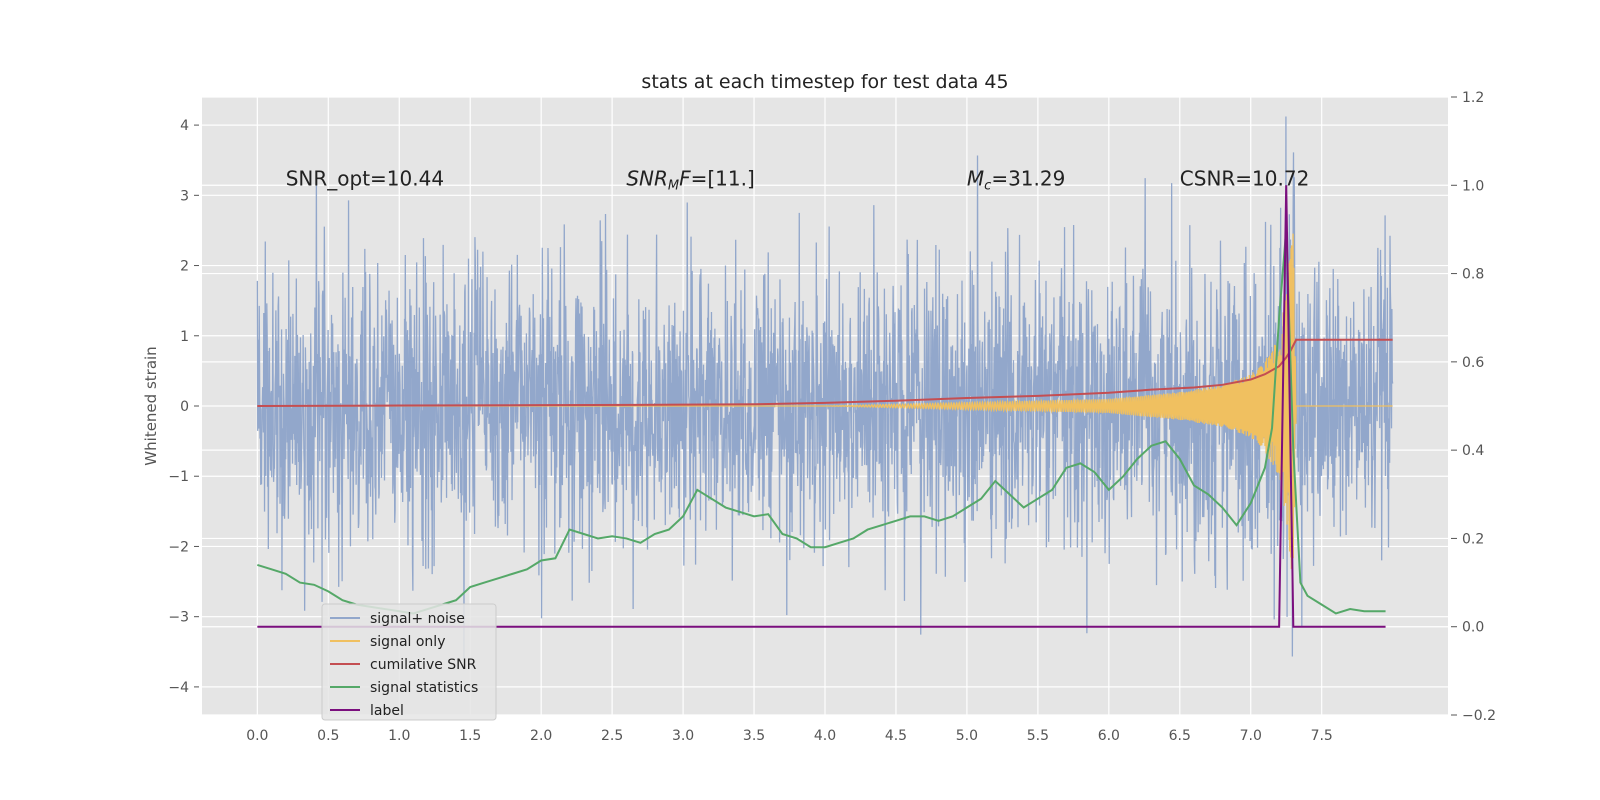  Describe the element at coordinates (896, 736) in the screenshot. I see `x-tick-label: 4.5` at that location.